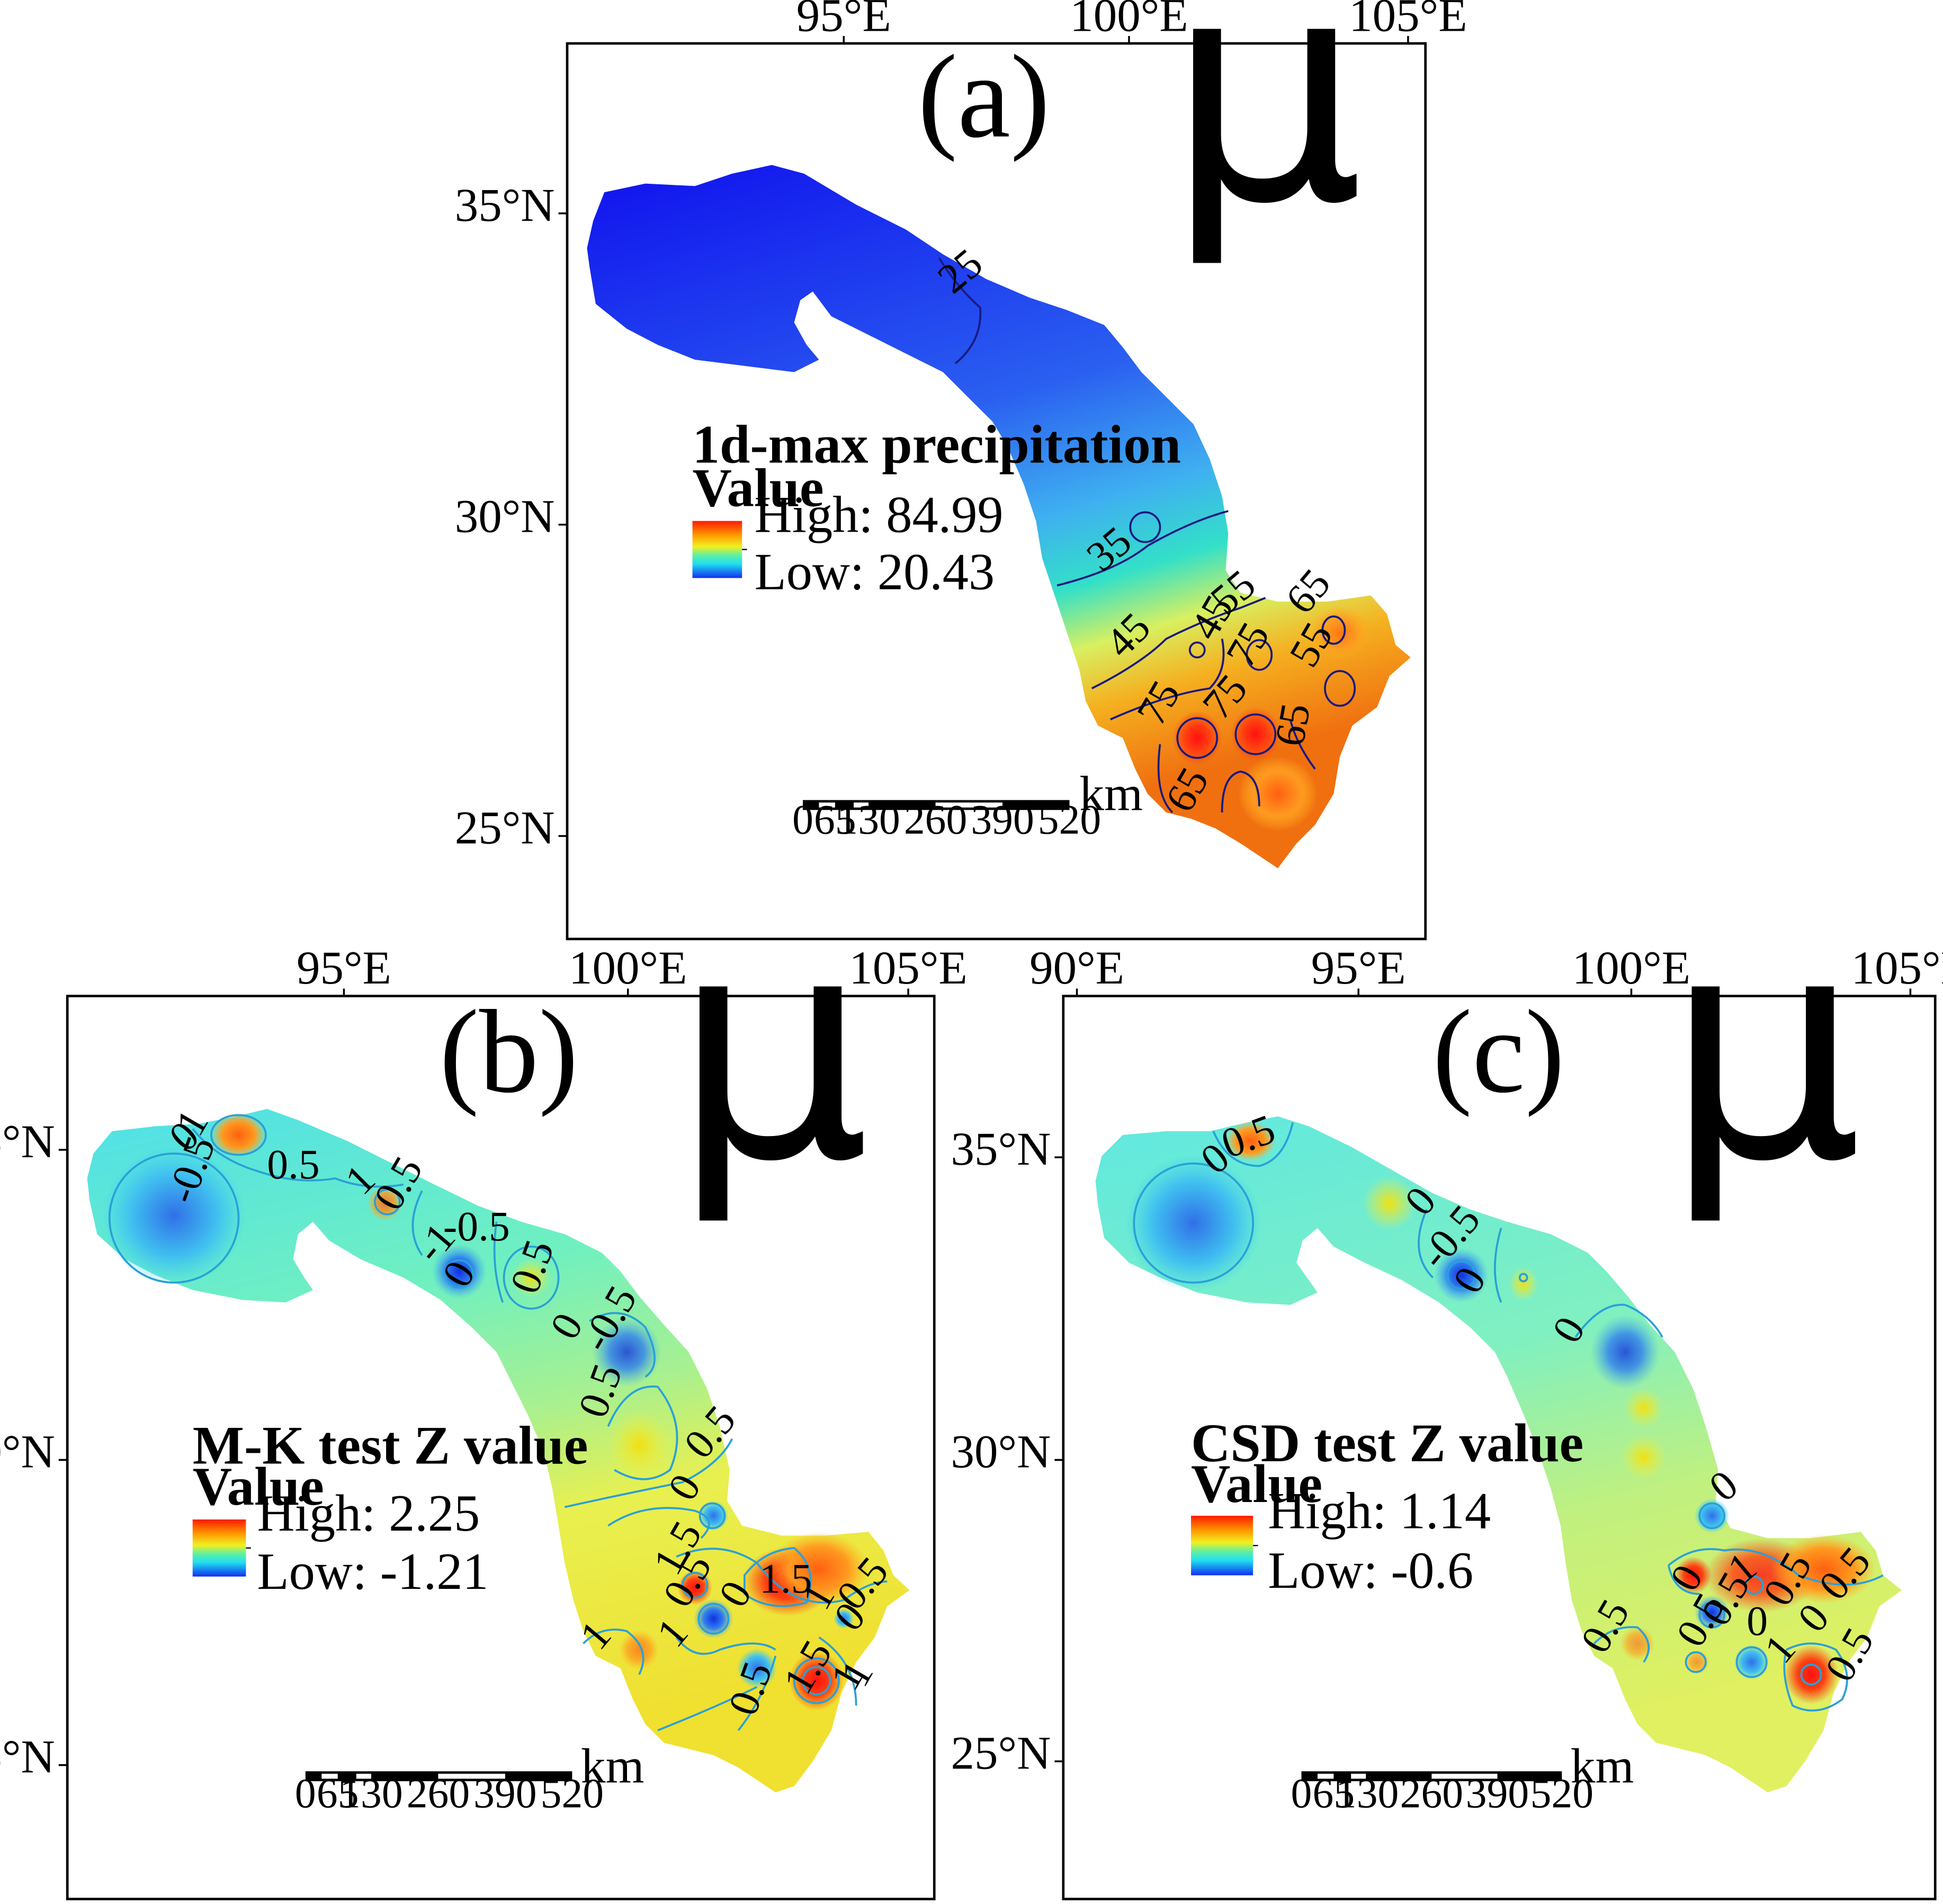  What do you see at coordinates (1358, 968) in the screenshot?
I see `lon-label-c-1: 95°E` at bounding box center [1358, 968].